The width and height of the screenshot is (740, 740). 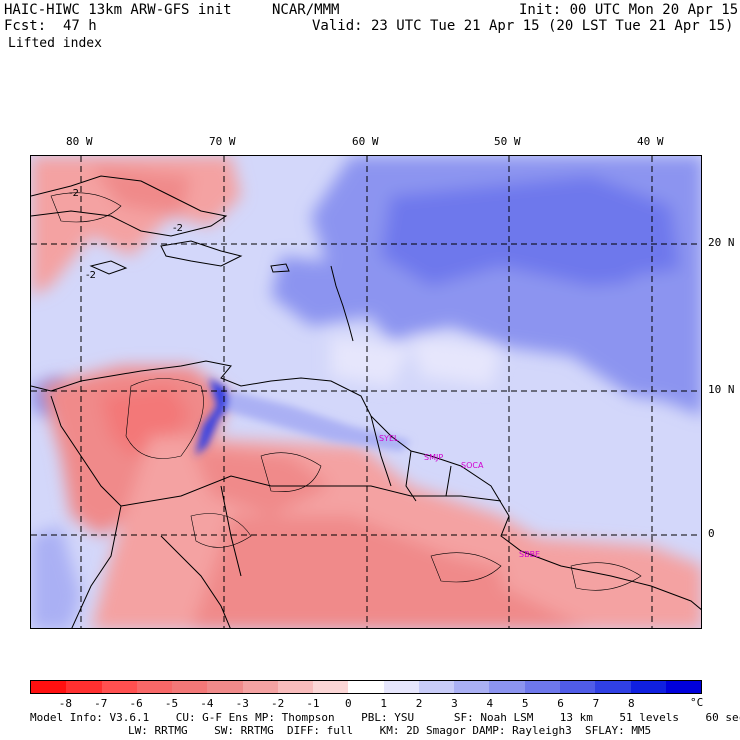 What do you see at coordinates (118, 10) in the screenshot?
I see `model-title: HAIC-HIWC 13km ARW-GFS init` at bounding box center [118, 10].